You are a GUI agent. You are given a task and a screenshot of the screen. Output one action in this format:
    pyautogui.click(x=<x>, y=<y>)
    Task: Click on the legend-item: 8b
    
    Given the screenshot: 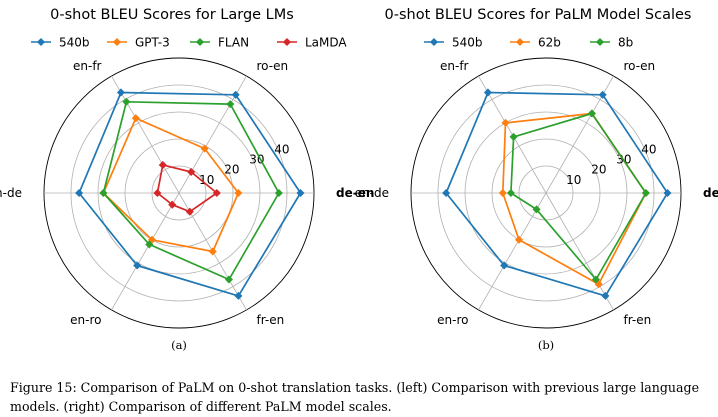 What is the action you would take?
    pyautogui.click(x=611, y=43)
    